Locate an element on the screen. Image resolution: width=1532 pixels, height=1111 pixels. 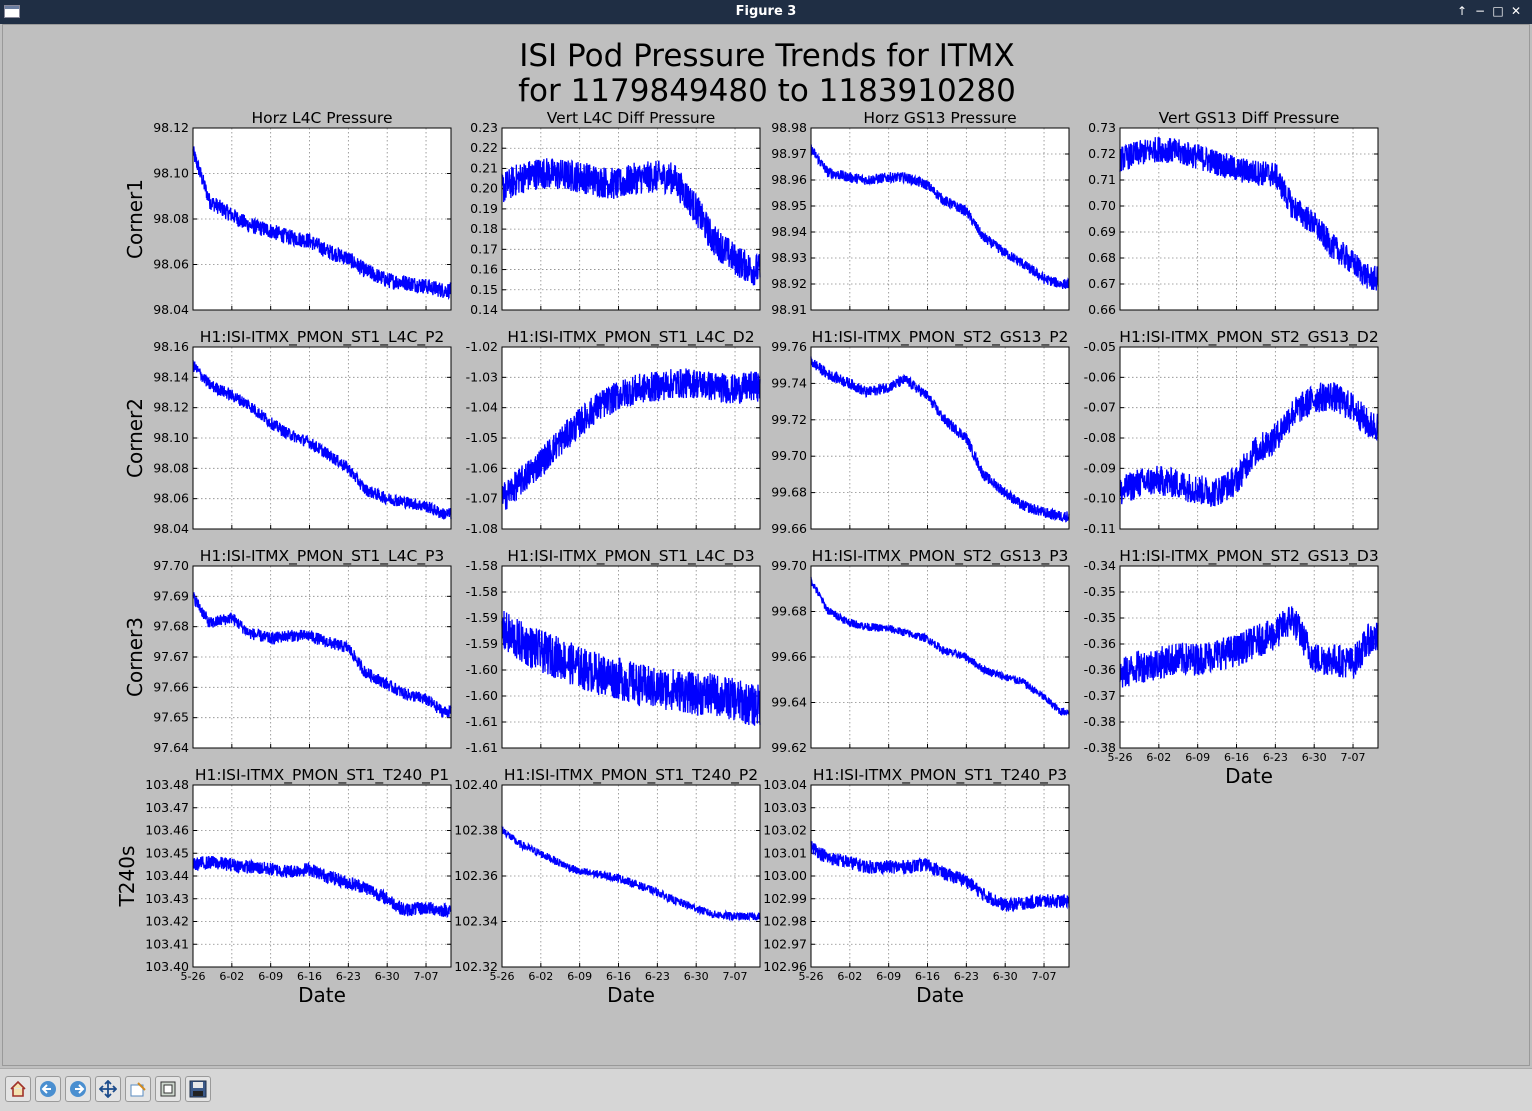
y-tick-label: 0.16 is located at coordinates (484, 269).